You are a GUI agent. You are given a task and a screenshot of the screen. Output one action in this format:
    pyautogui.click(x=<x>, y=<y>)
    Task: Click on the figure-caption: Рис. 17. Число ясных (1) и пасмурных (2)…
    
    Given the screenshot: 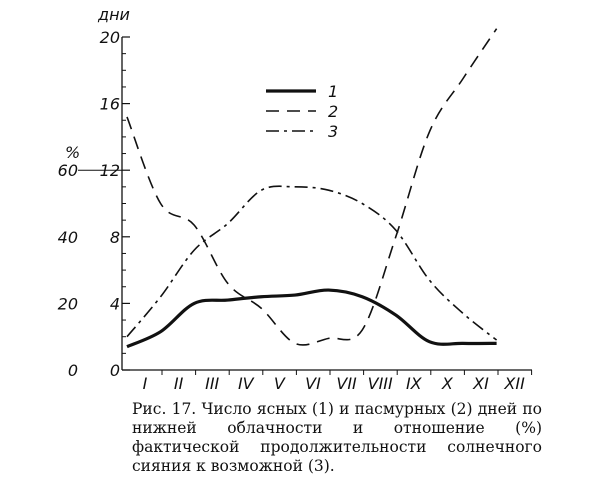 What is the action you would take?
    pyautogui.click(x=337, y=438)
    